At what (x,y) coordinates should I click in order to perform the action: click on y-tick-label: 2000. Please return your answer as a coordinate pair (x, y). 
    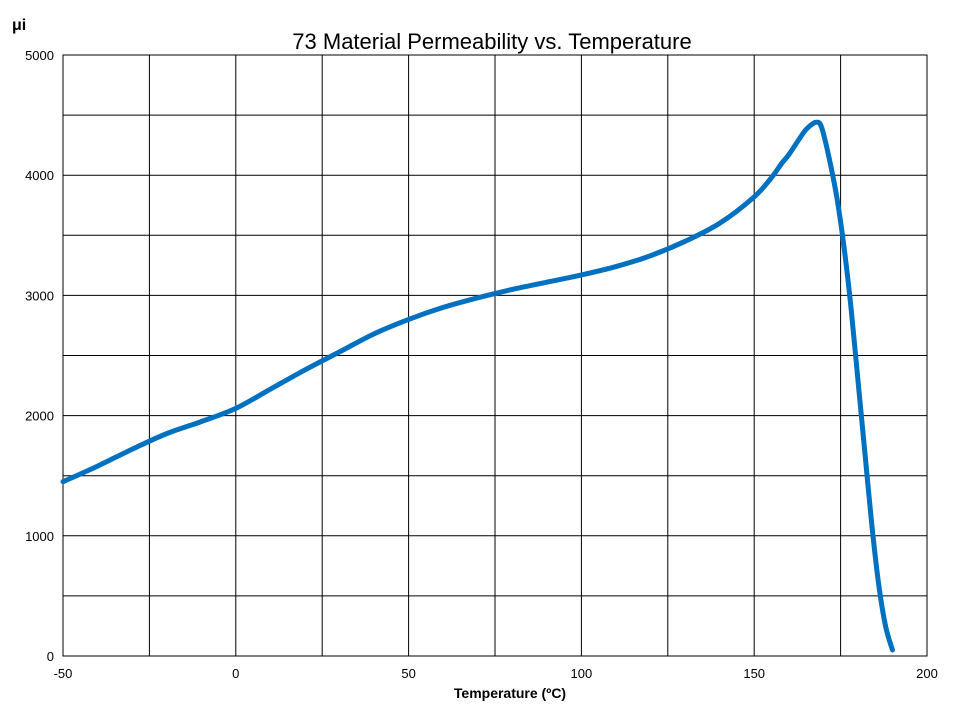
    Looking at the image, I should click on (39, 416).